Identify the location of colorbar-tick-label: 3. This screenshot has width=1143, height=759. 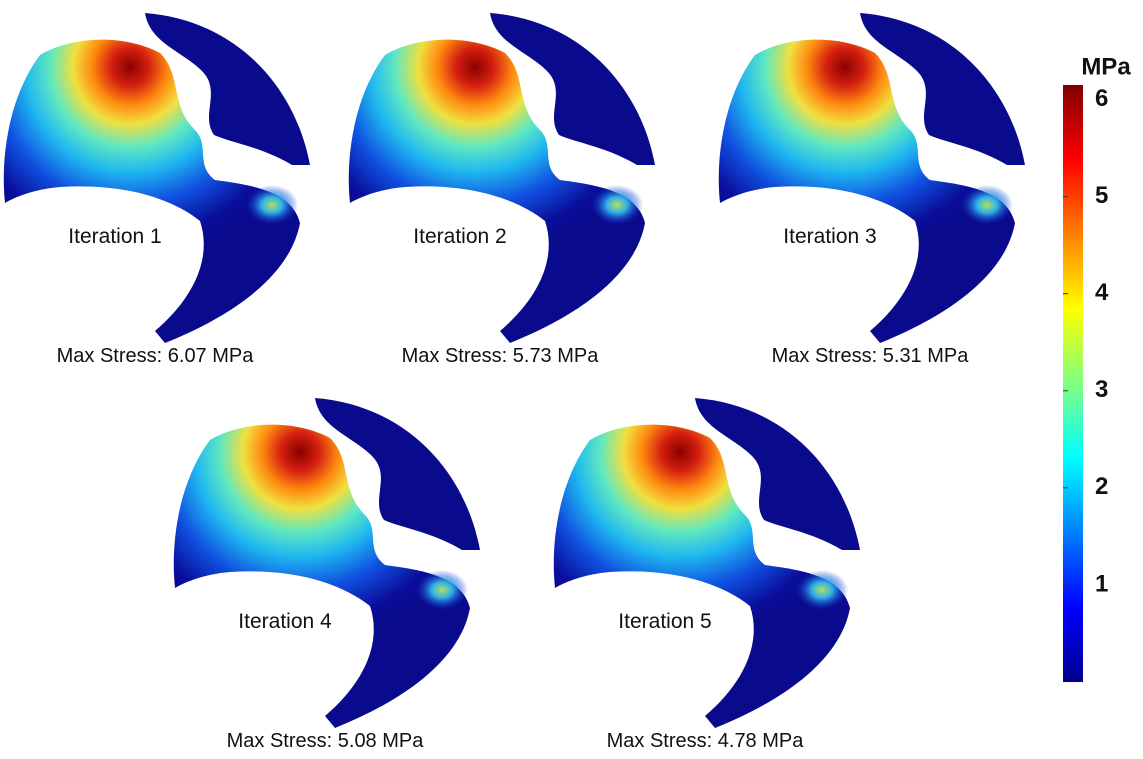
(1101, 389).